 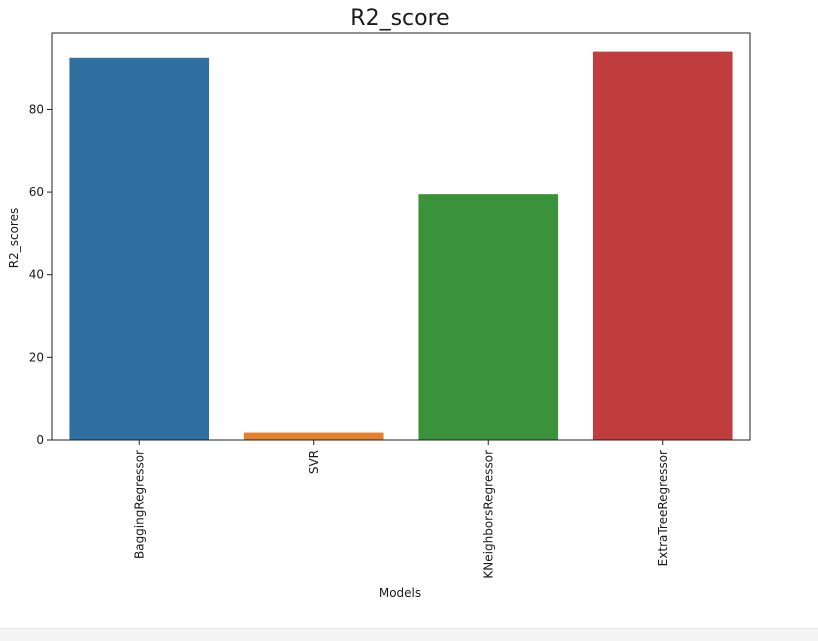 I want to click on chart-title: R2_score, so click(x=399, y=18).